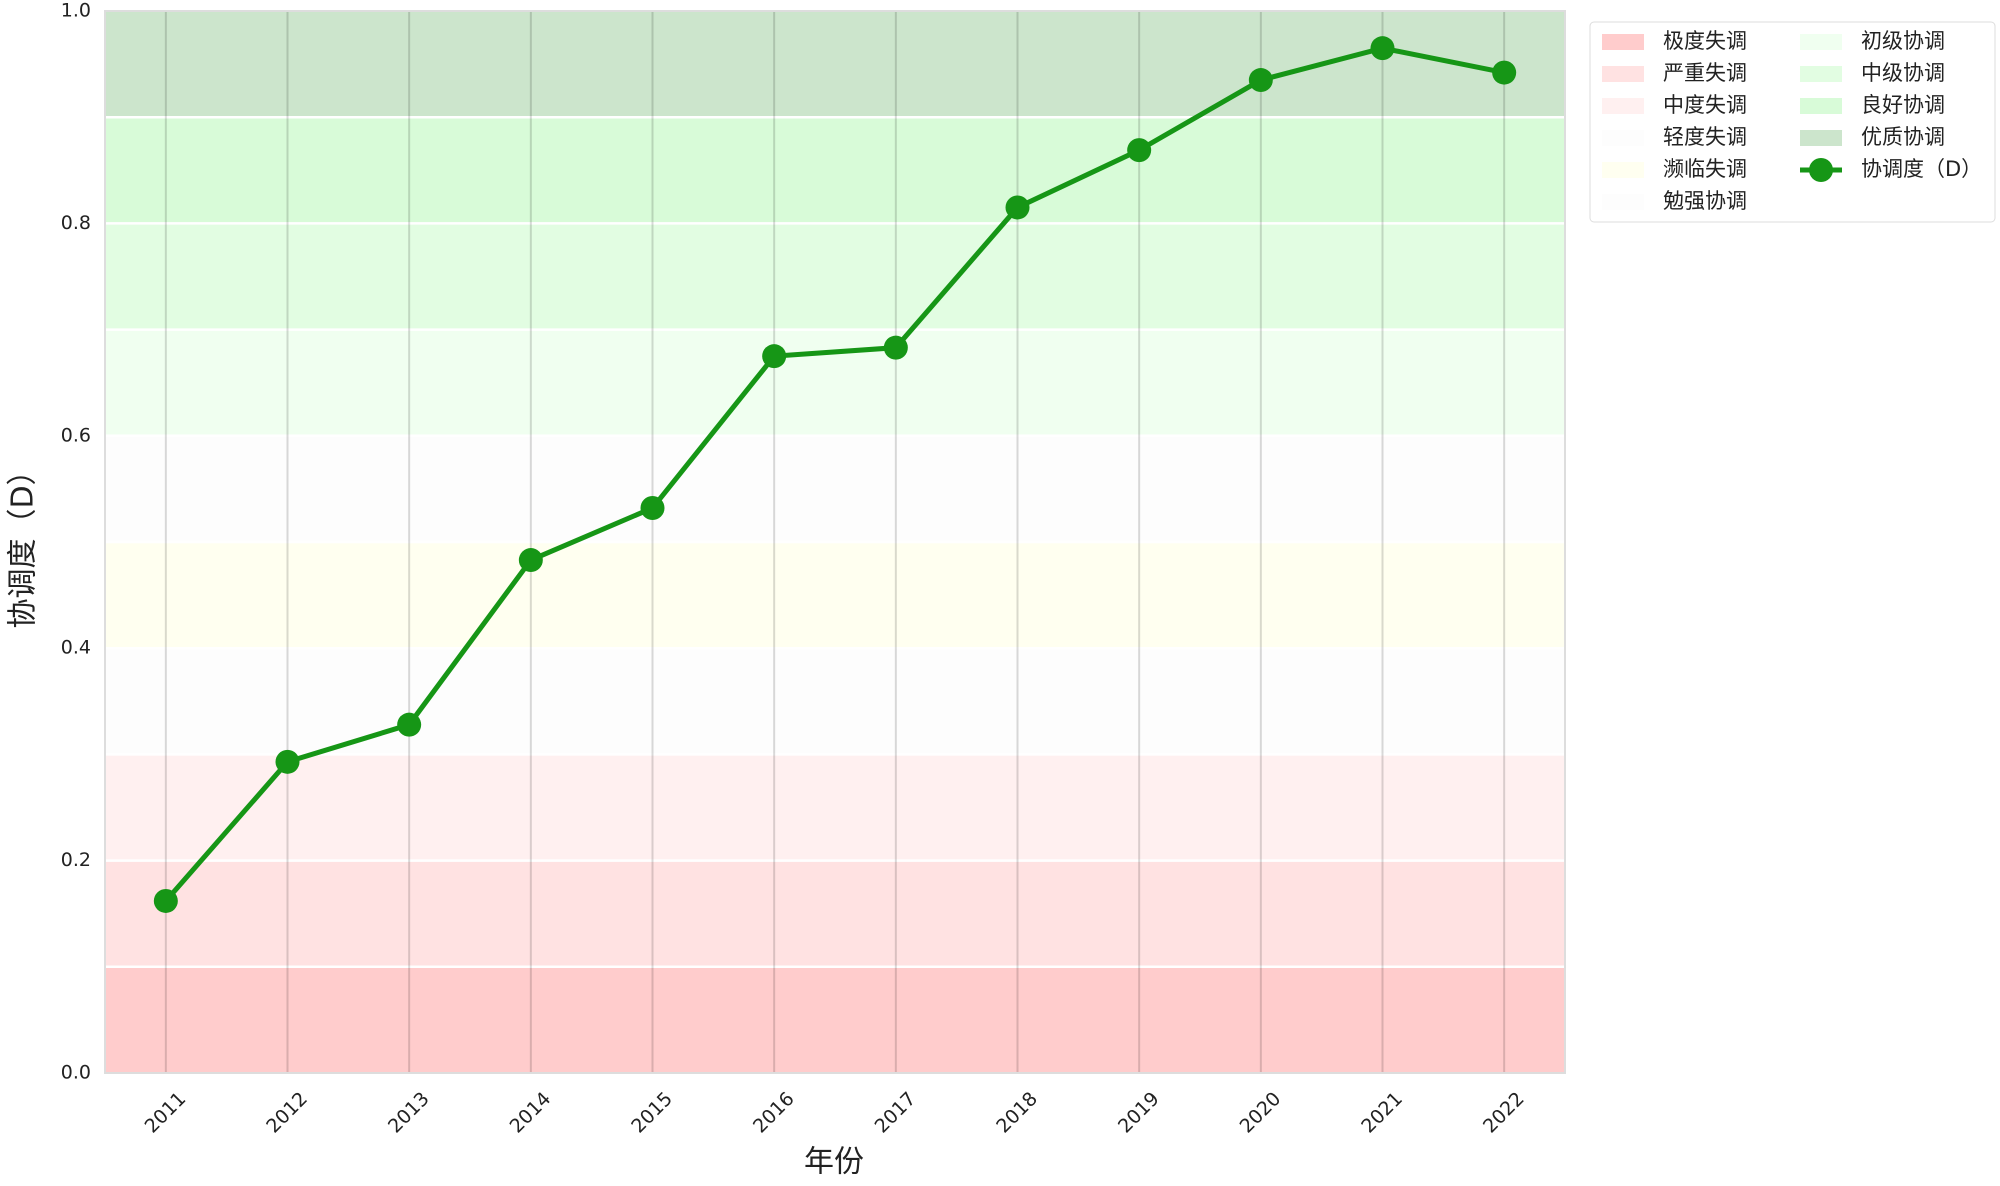 The image size is (2000, 1186). What do you see at coordinates (1792, 122) in the screenshot?
I see `legend-frame` at bounding box center [1792, 122].